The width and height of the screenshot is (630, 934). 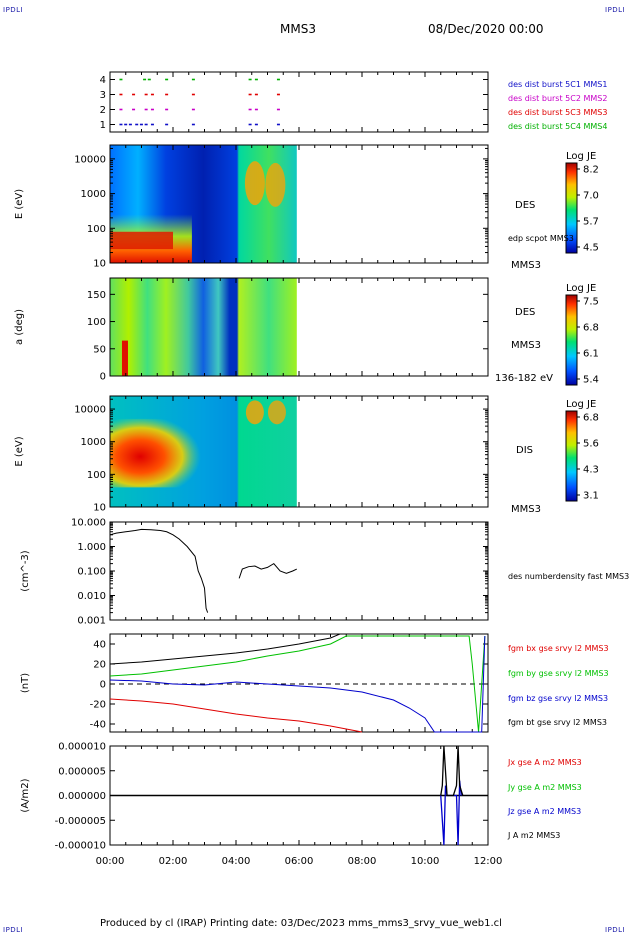 I want to click on bfield-ytick-label: 40, so click(x=99, y=645).